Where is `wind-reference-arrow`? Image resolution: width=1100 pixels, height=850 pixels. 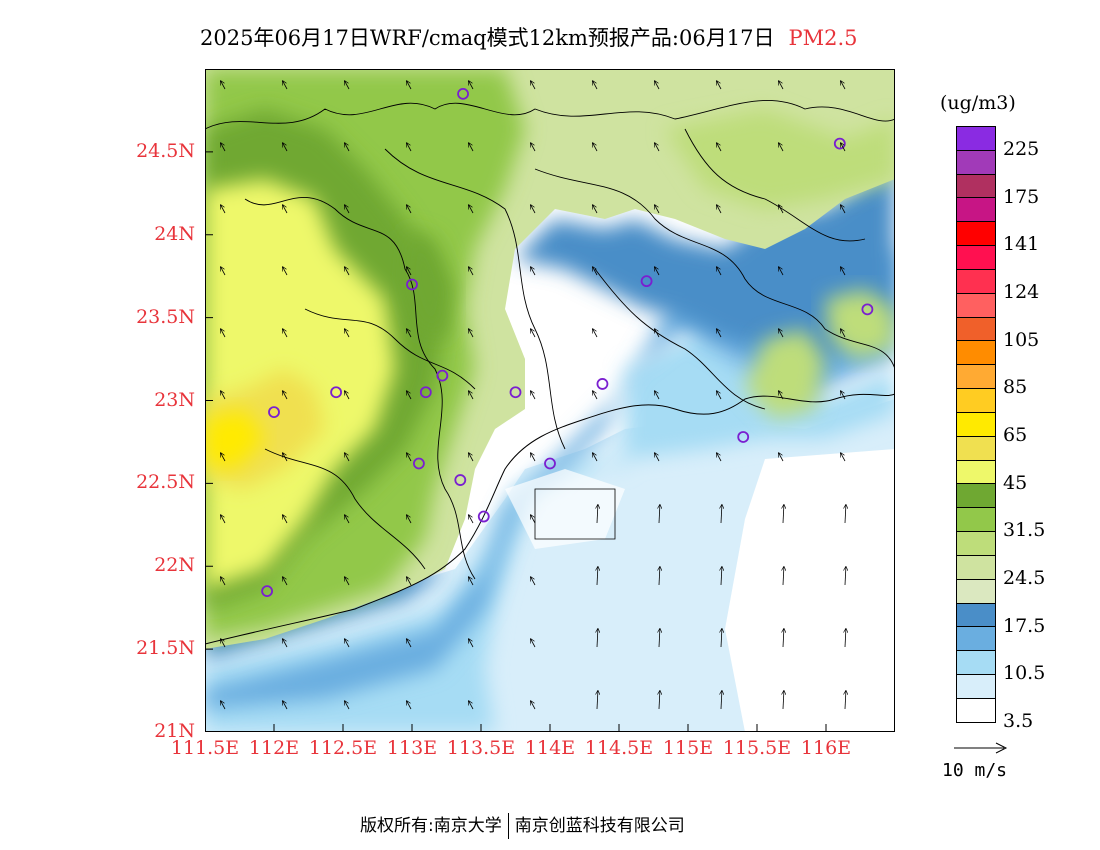 wind-reference-arrow is located at coordinates (981, 748).